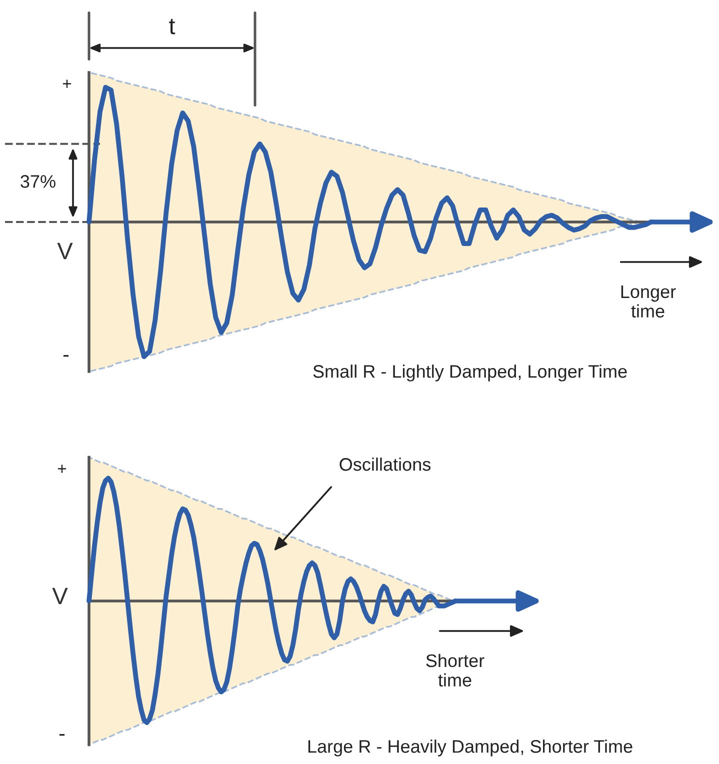 This screenshot has height=764, width=719. I want to click on text: Large R - Heavily Damped, Shorter Time, so click(470, 748).